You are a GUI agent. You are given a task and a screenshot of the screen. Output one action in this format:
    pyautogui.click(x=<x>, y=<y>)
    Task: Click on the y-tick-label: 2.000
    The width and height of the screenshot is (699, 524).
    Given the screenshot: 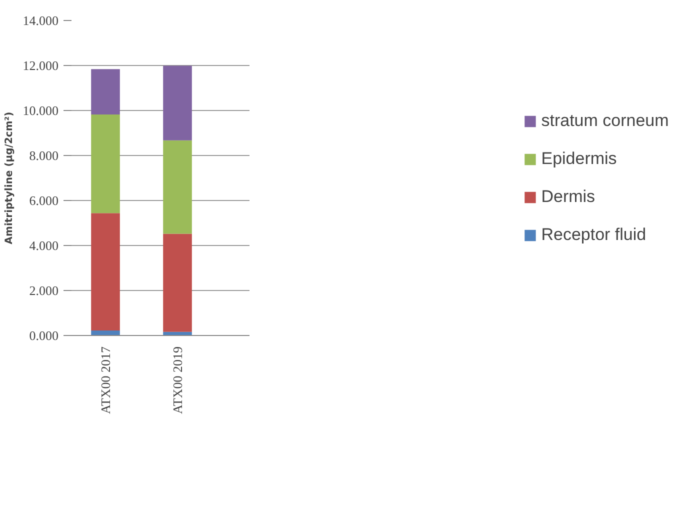 What is the action you would take?
    pyautogui.click(x=43, y=290)
    